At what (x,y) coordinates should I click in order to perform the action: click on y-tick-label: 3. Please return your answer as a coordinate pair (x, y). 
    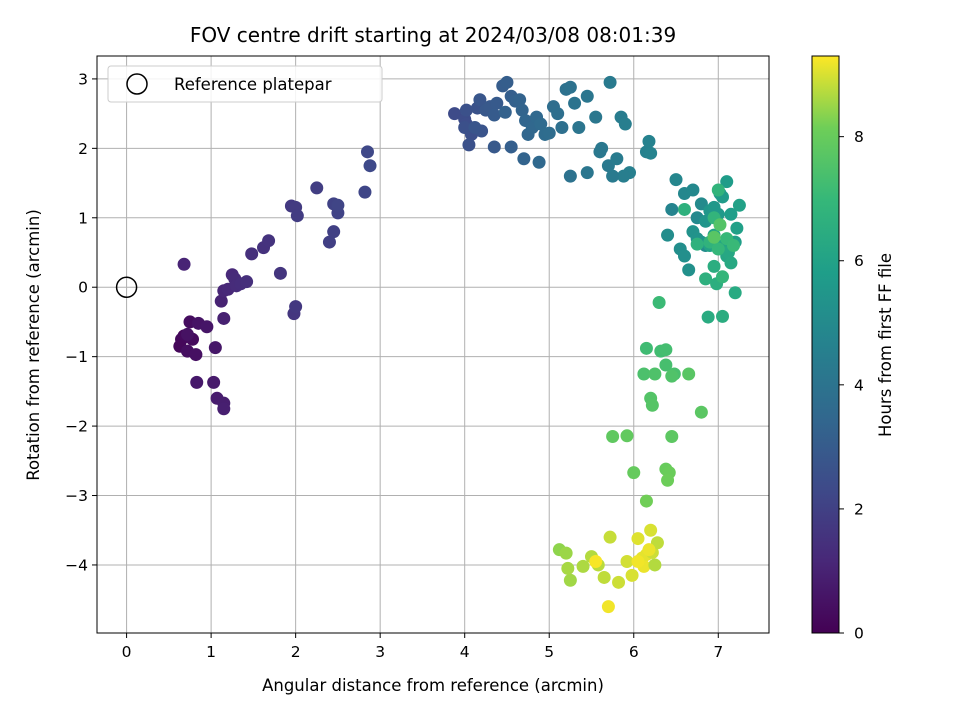
    Looking at the image, I should click on (83, 79).